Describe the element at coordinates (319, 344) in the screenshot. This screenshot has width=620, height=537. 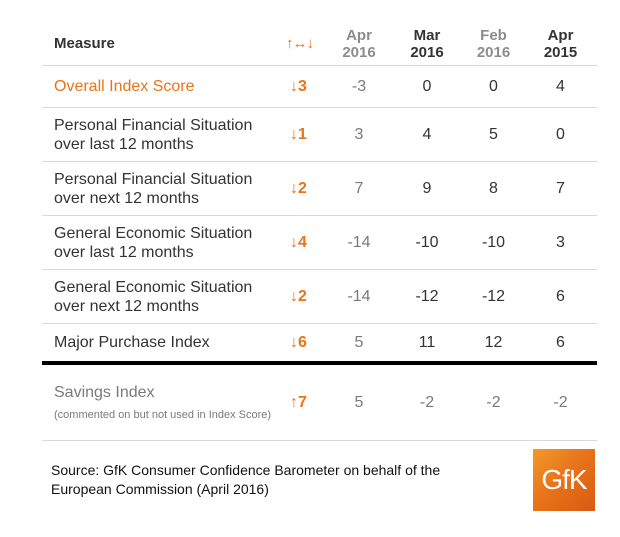
I see `table-row: Major Purchase Index ↓6 5 11 12 6` at that location.